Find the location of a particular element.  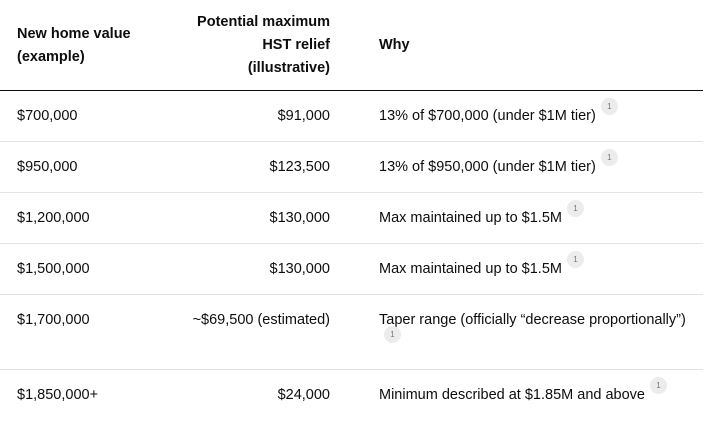

why-text: 13% of $950,000 (under $1M tier) is located at coordinates (487, 167).